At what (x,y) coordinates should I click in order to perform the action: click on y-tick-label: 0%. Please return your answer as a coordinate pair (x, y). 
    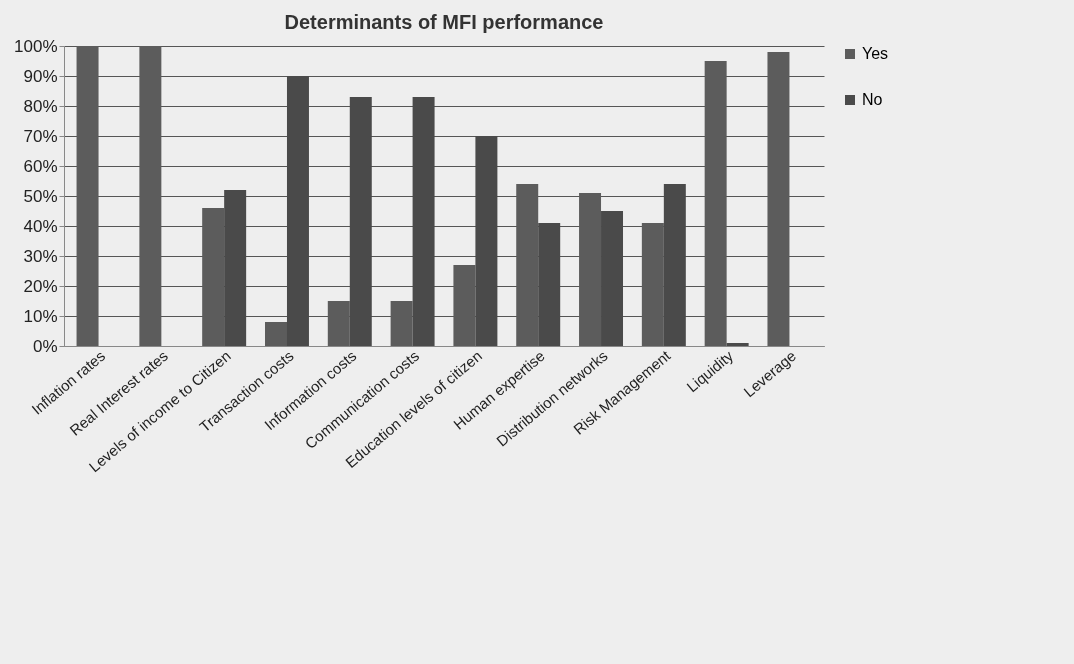
    Looking at the image, I should click on (45, 346).